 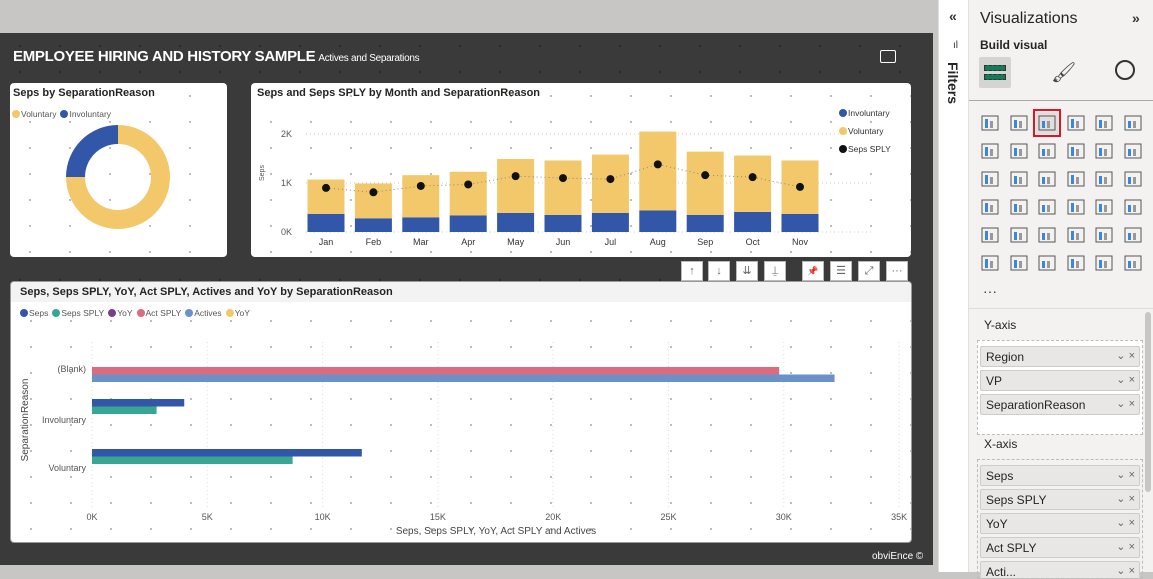 I want to click on filters-label: Filters, so click(x=953, y=83).